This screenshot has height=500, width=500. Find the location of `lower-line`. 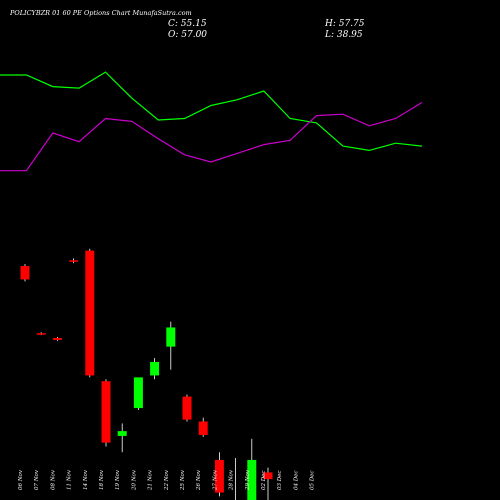

lower-line is located at coordinates (211, 136).